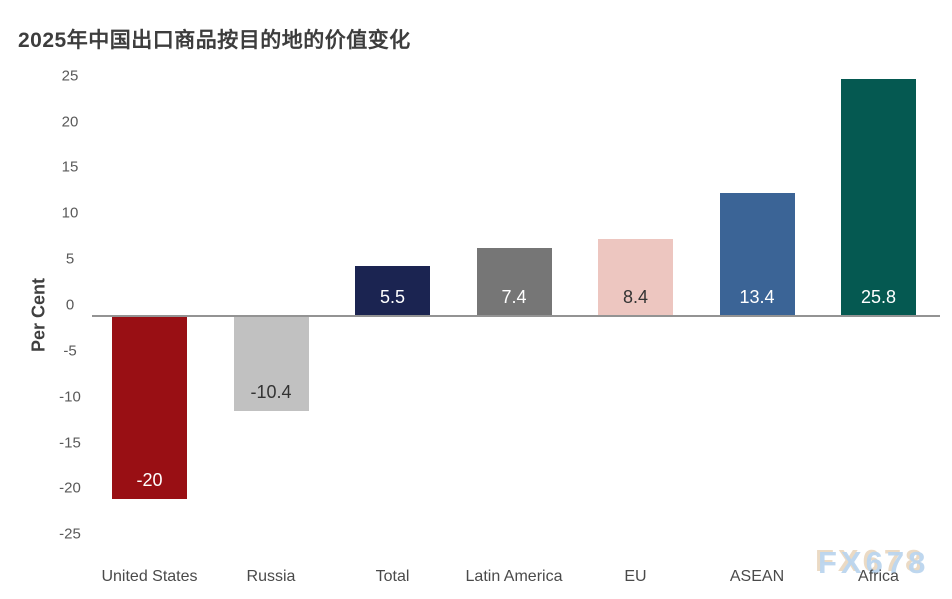 Image resolution: width=952 pixels, height=599 pixels. I want to click on x-axis-label-asean: ASEAN, so click(757, 576).